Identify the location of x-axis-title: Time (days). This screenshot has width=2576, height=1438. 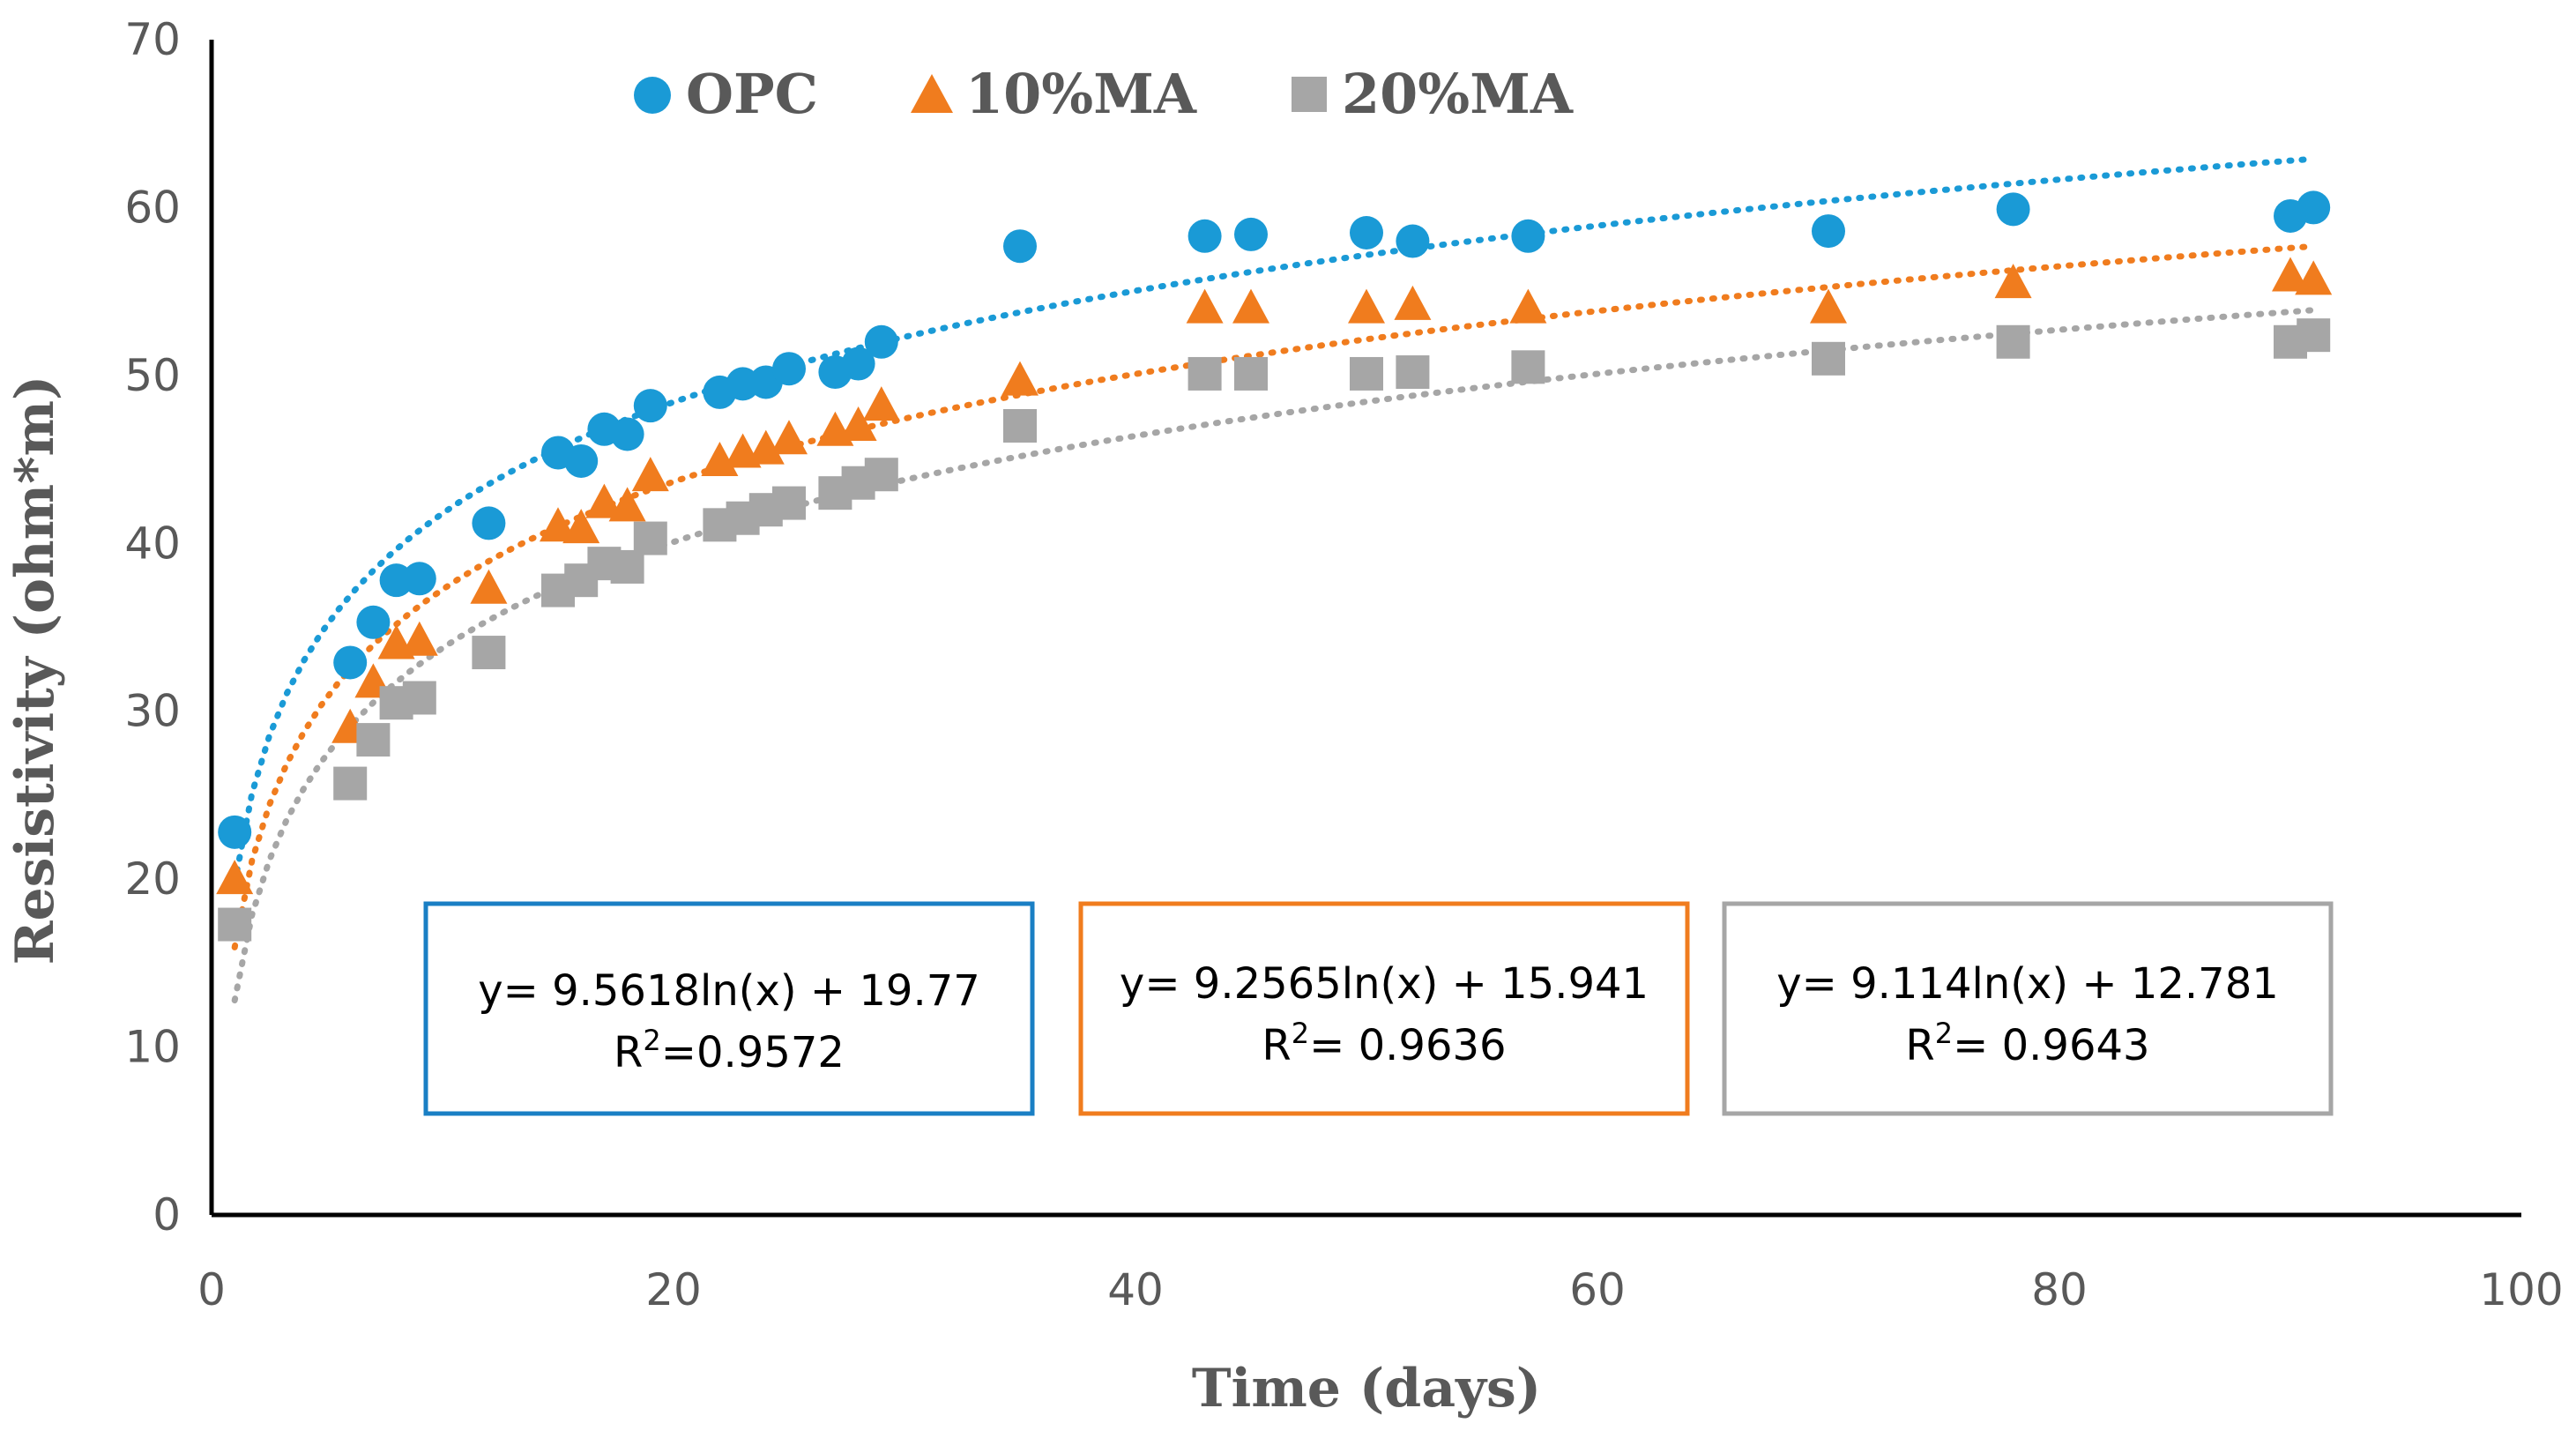
(1366, 1388).